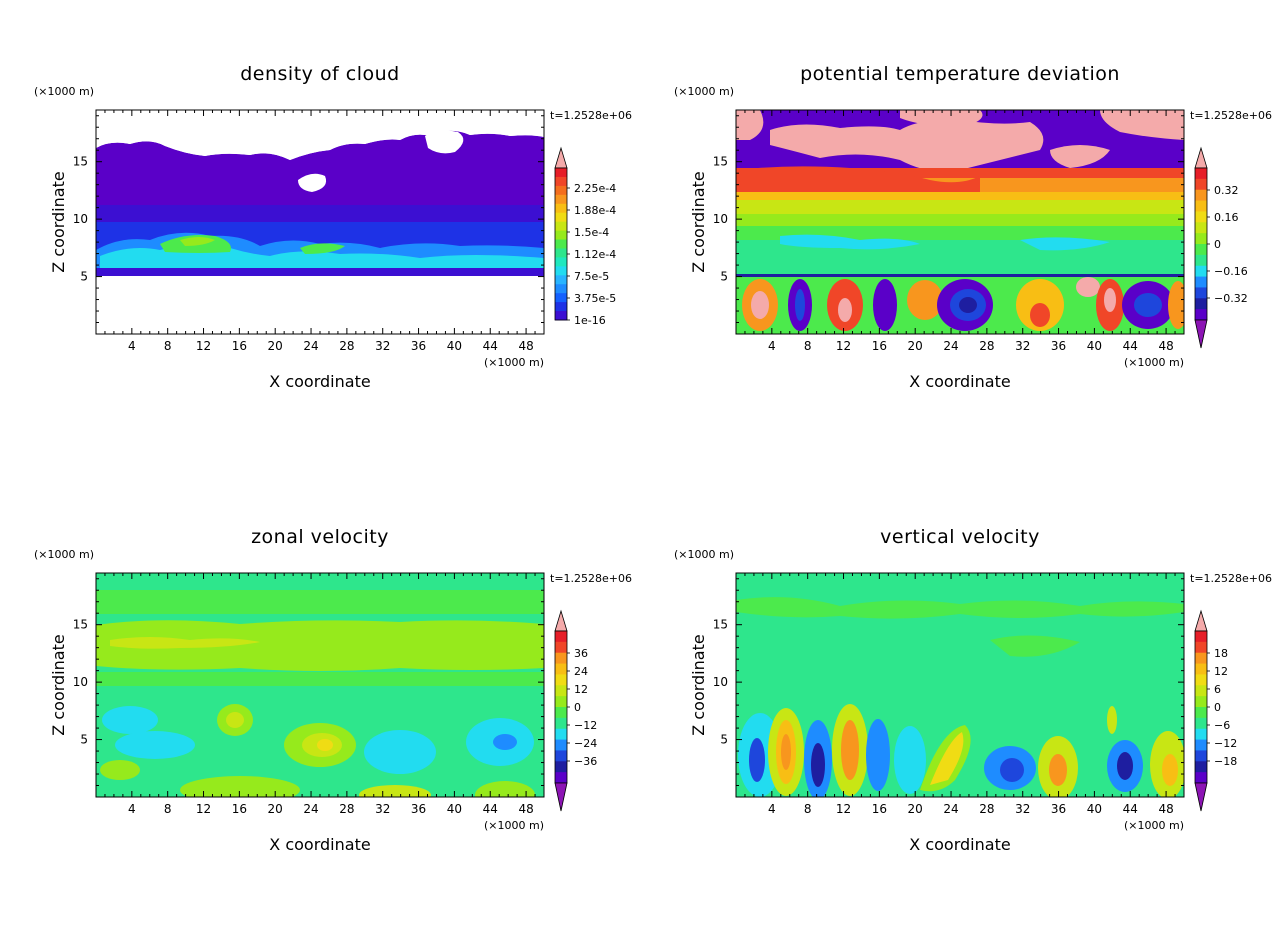  Describe the element at coordinates (595, 210) in the screenshot. I see `colorbar-label: 1.88e-4` at that location.